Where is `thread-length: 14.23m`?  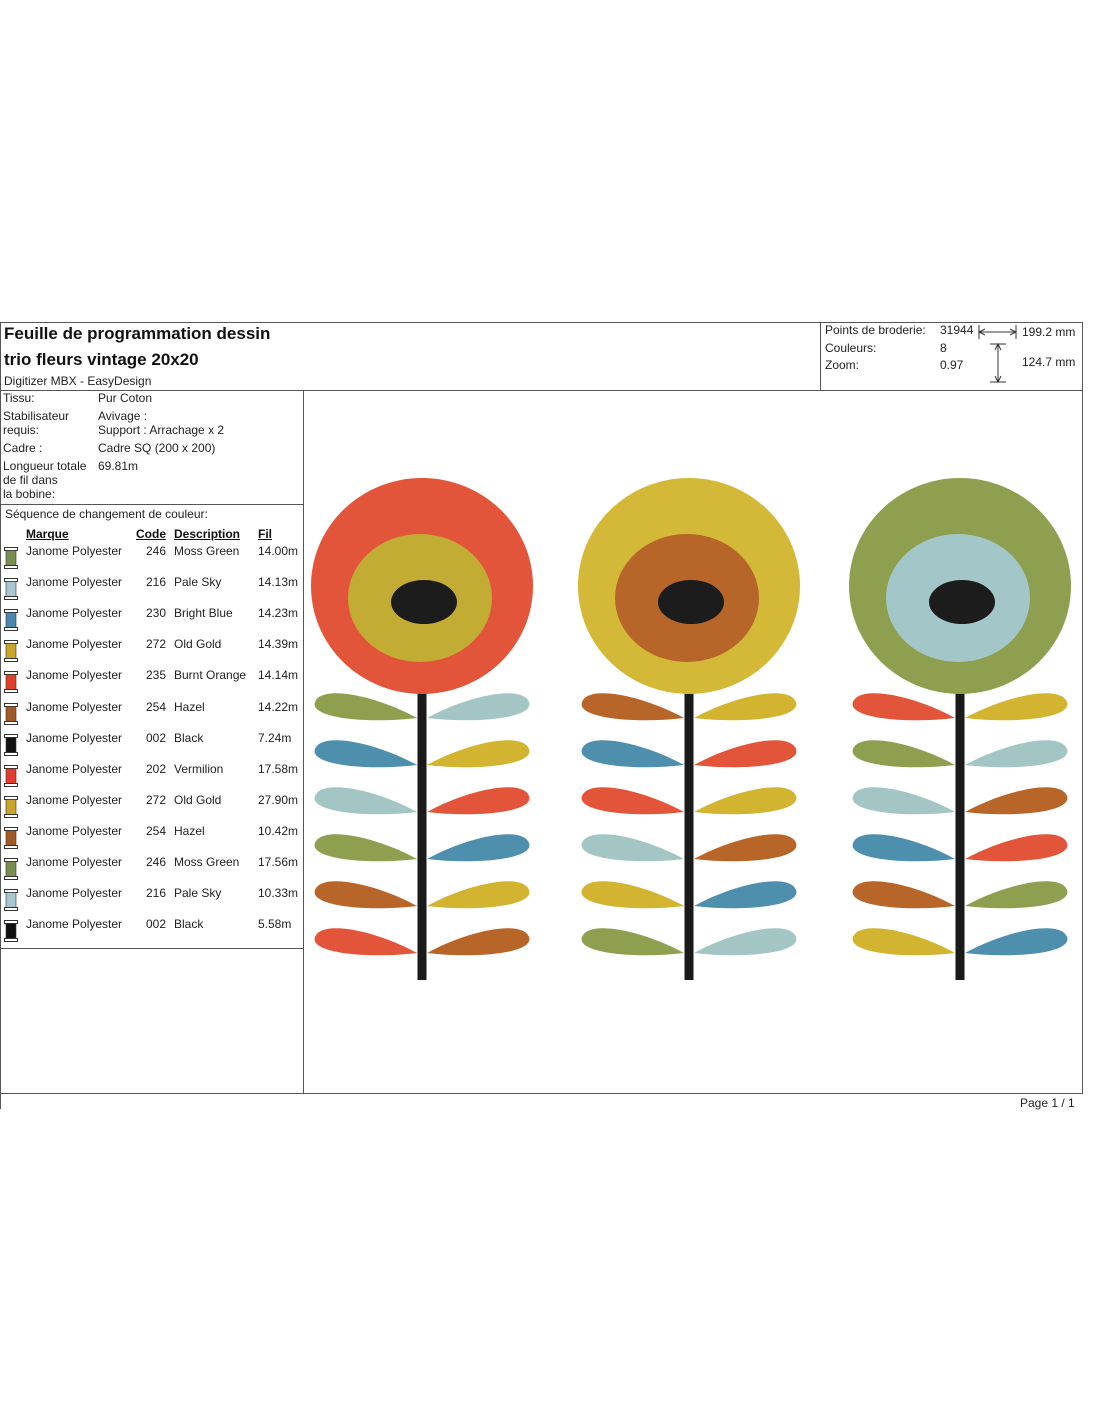
thread-length: 14.23m is located at coordinates (278, 613).